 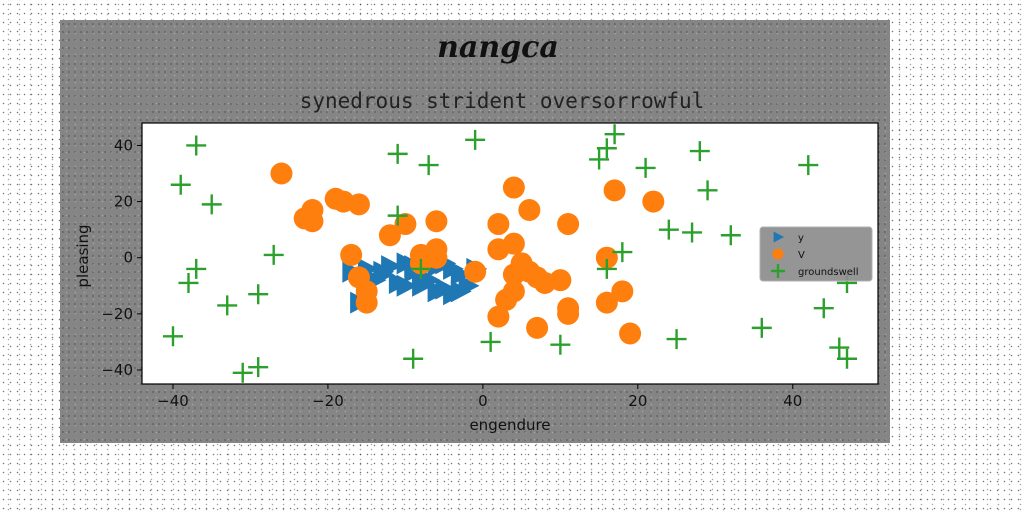 I want to click on legend-label: y, so click(x=801, y=238).